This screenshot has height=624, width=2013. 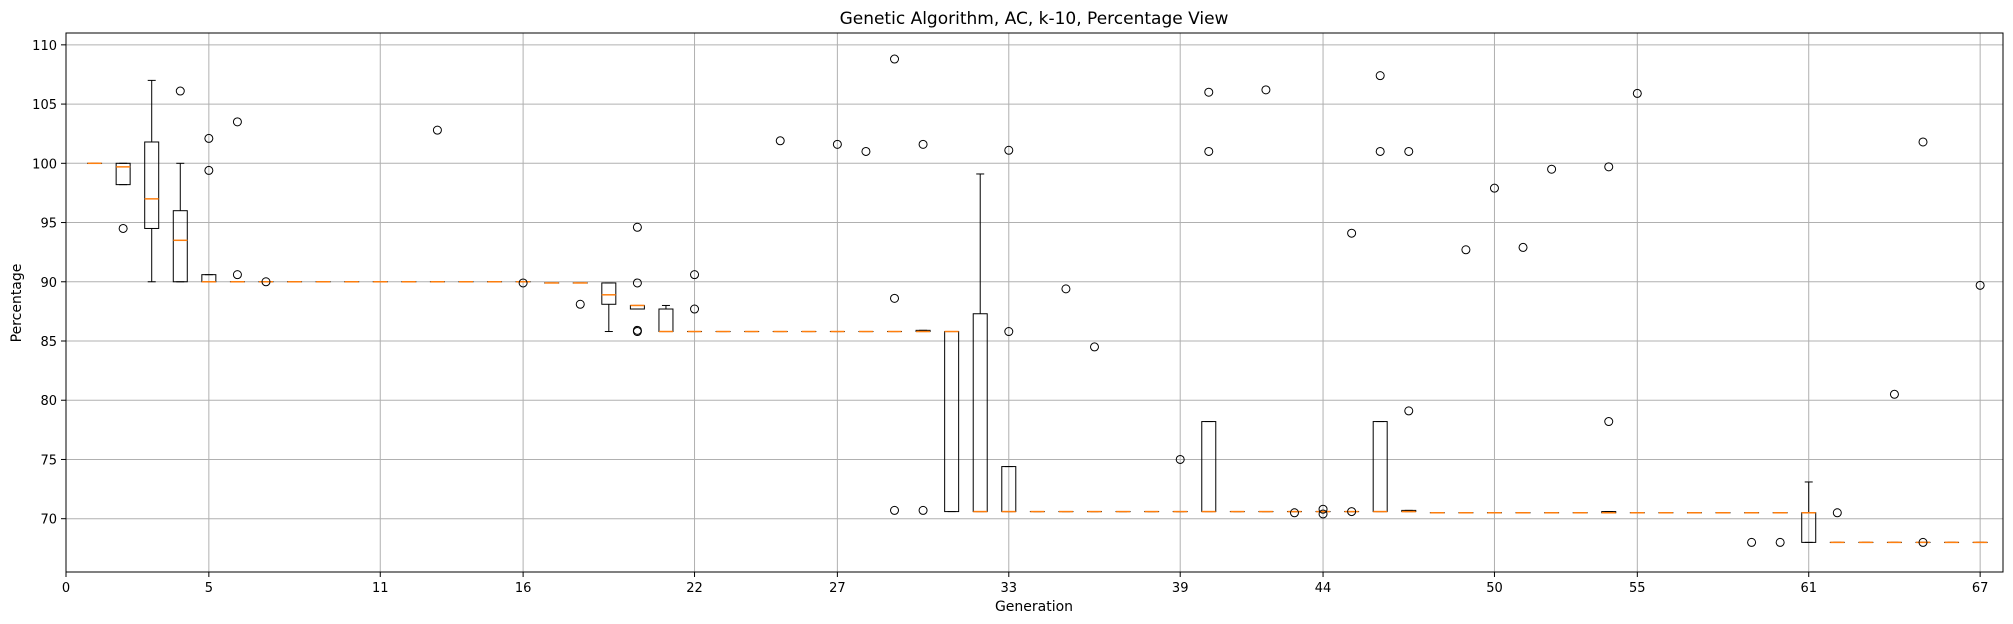 What do you see at coordinates (44, 105) in the screenshot?
I see `y-tick-label: 105` at bounding box center [44, 105].